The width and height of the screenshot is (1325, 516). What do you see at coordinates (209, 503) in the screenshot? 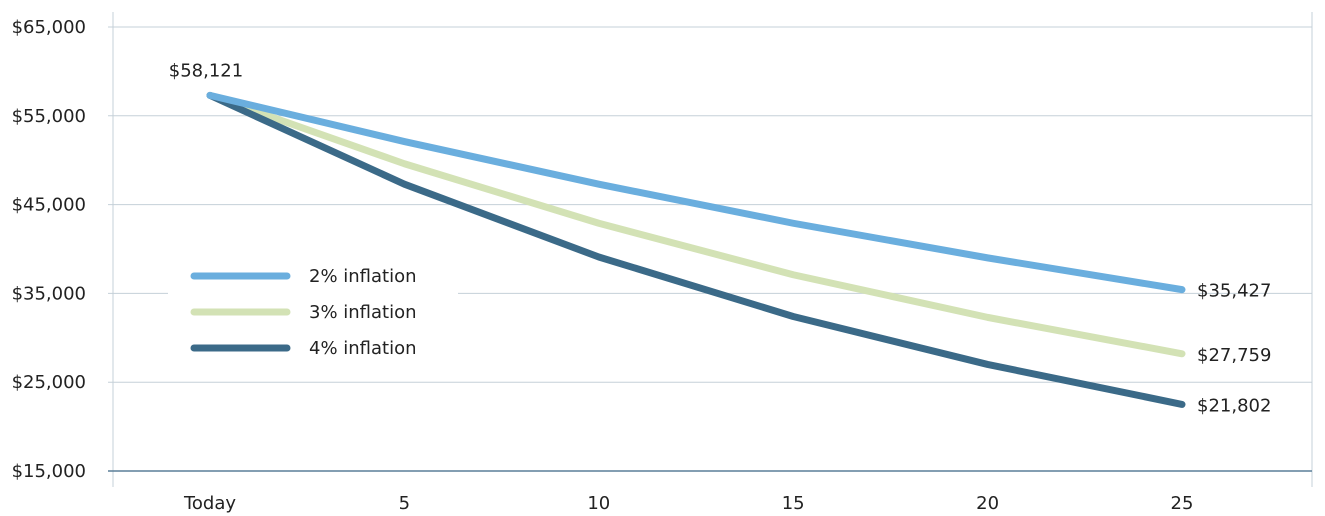
I see `x-tick-label: Today` at bounding box center [209, 503].